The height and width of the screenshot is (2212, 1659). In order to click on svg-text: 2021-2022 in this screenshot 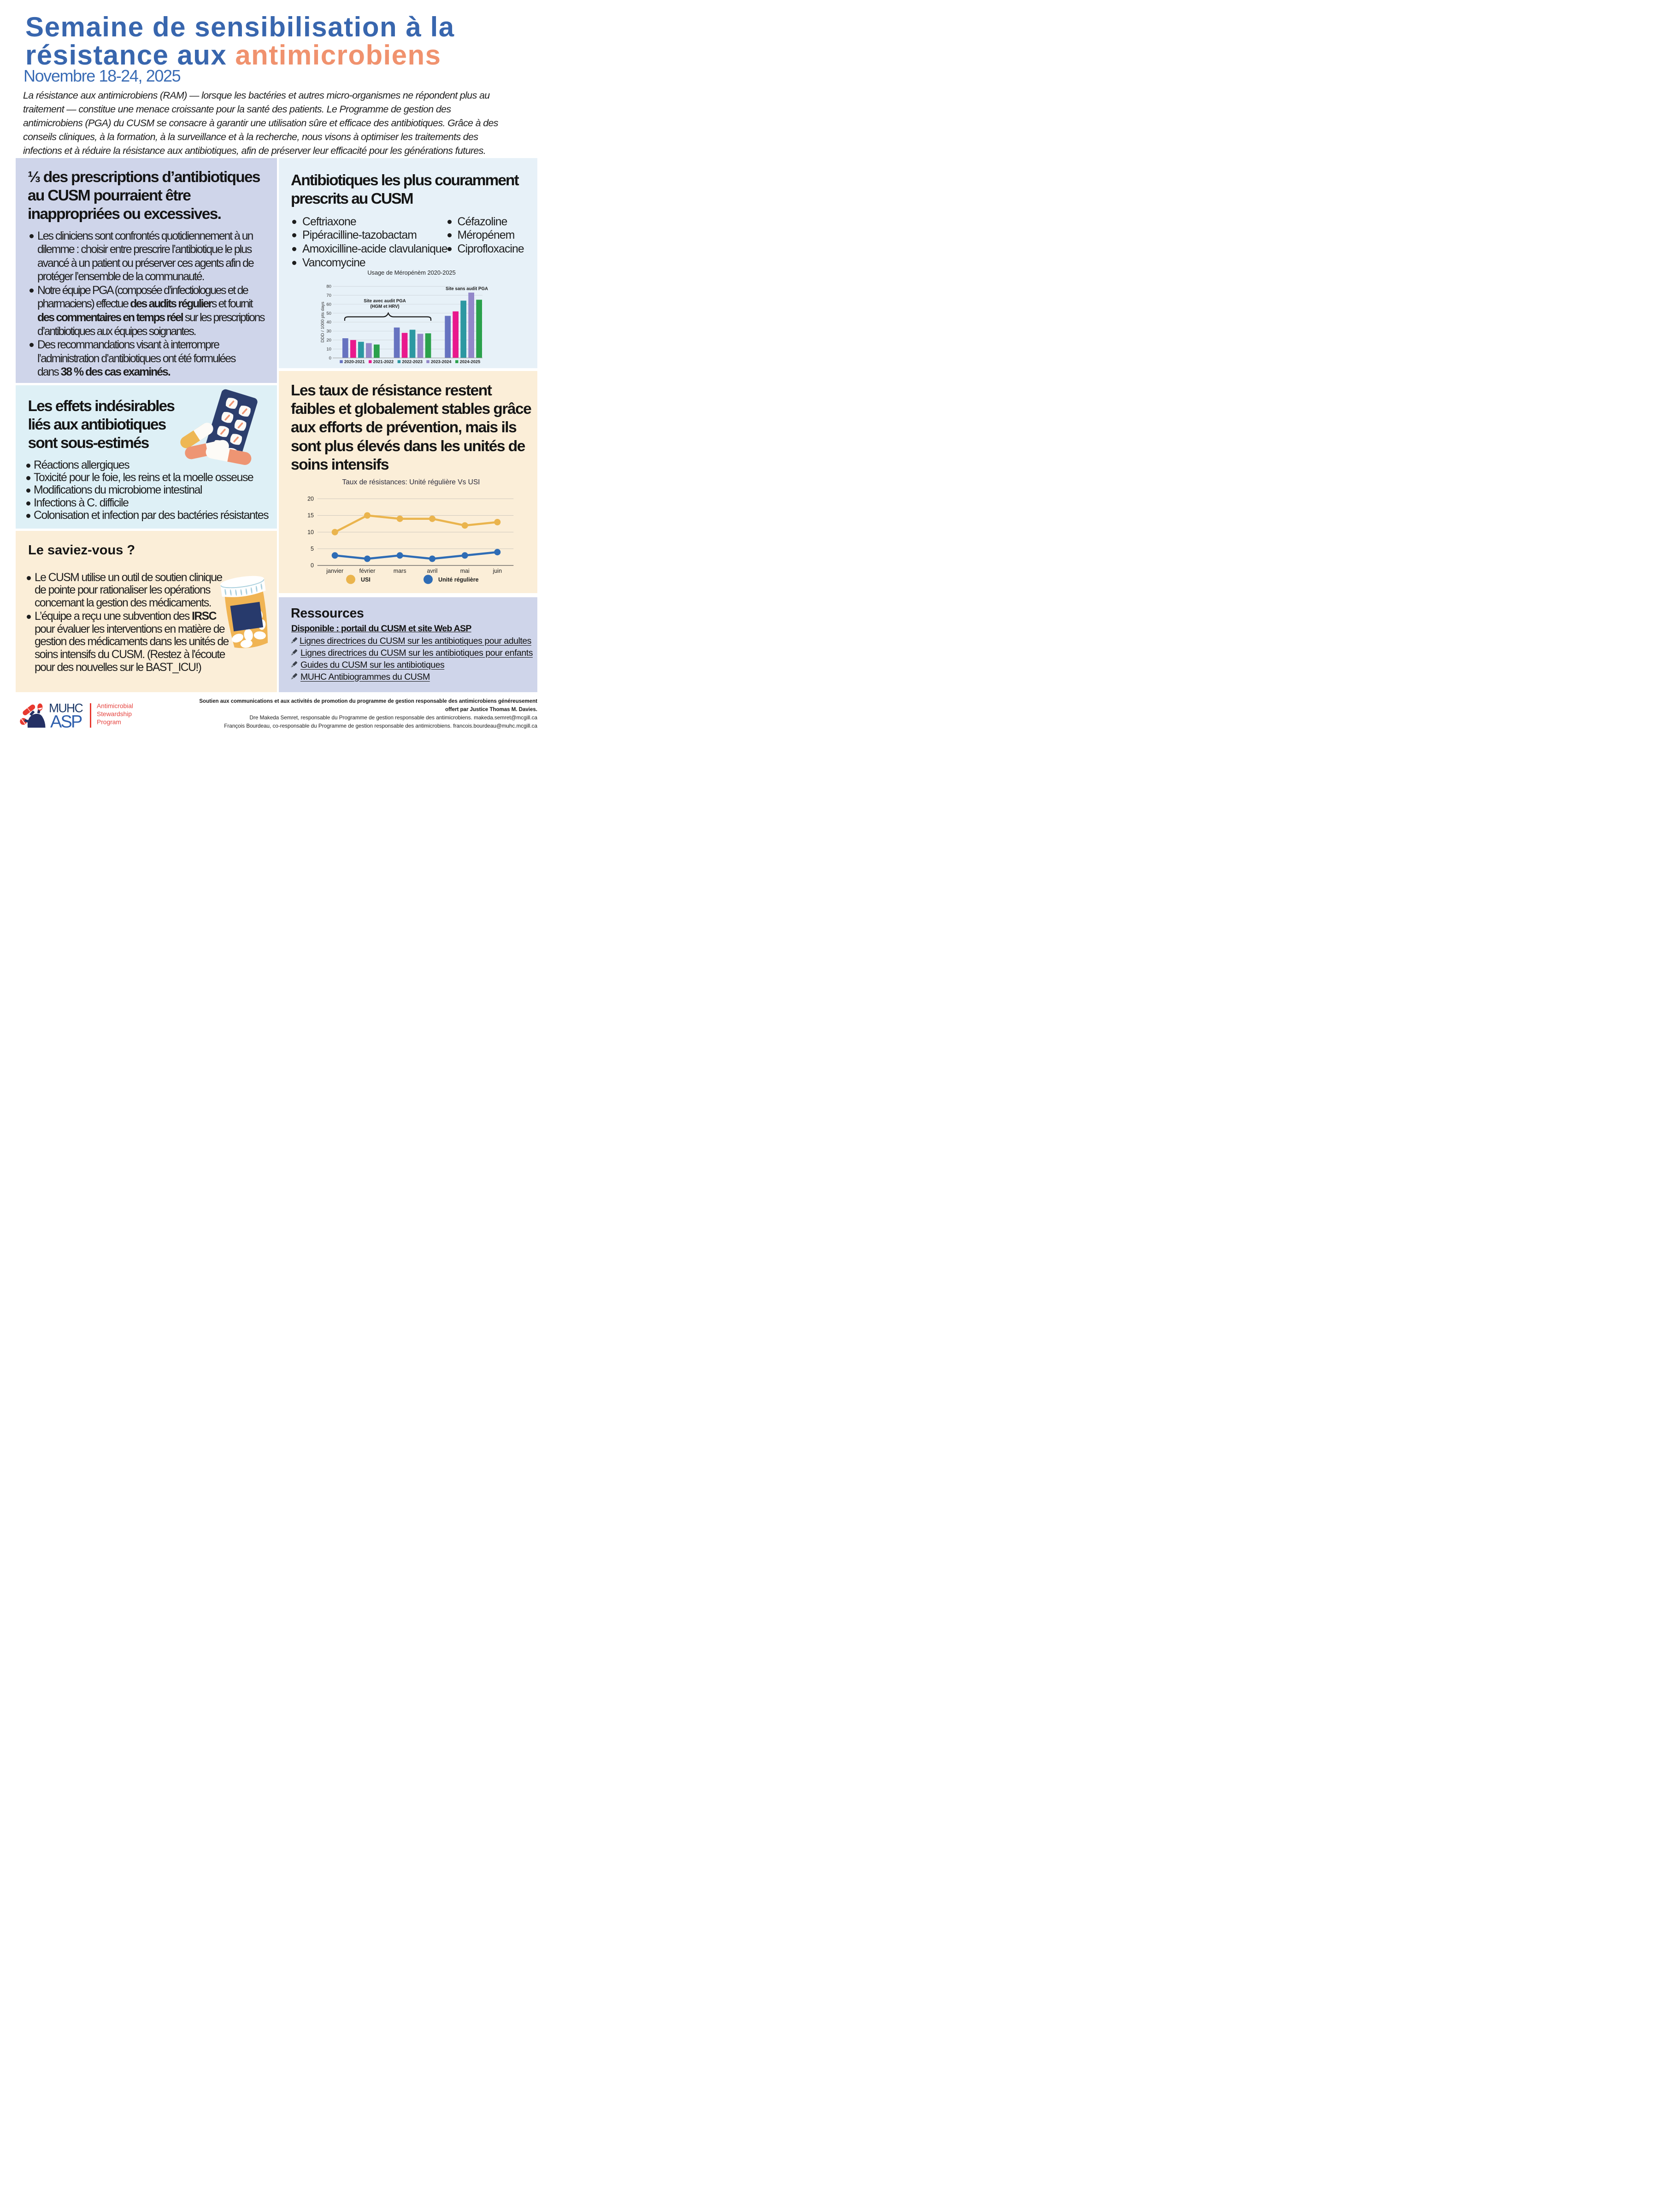, I will do `click(383, 361)`.